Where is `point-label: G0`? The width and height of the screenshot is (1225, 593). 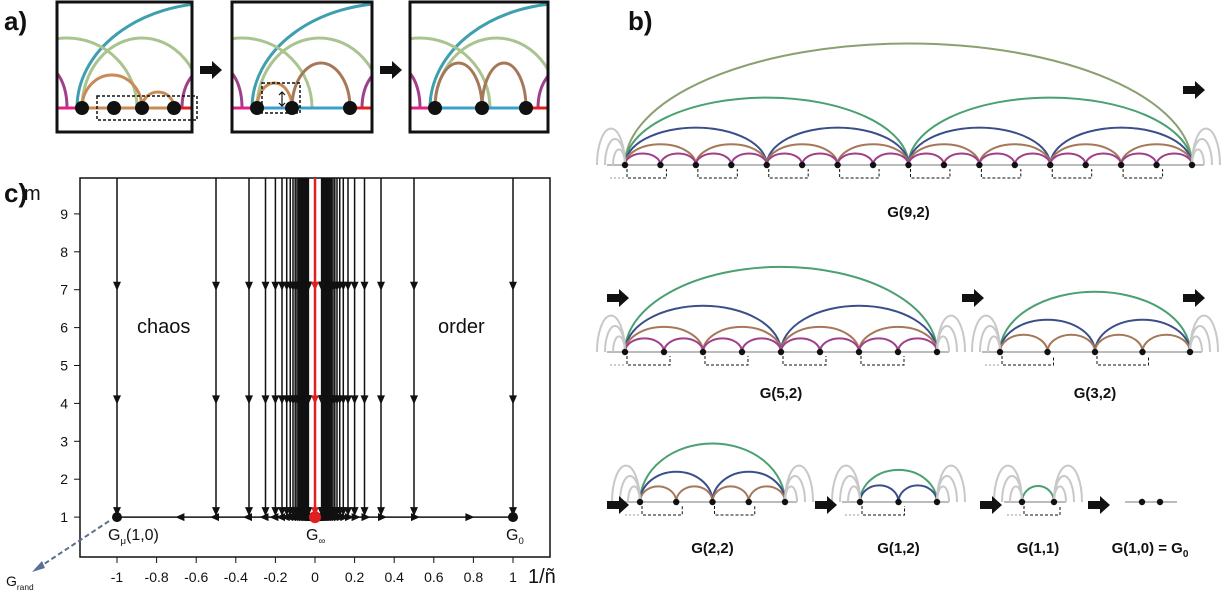
point-label: G0 is located at coordinates (515, 537).